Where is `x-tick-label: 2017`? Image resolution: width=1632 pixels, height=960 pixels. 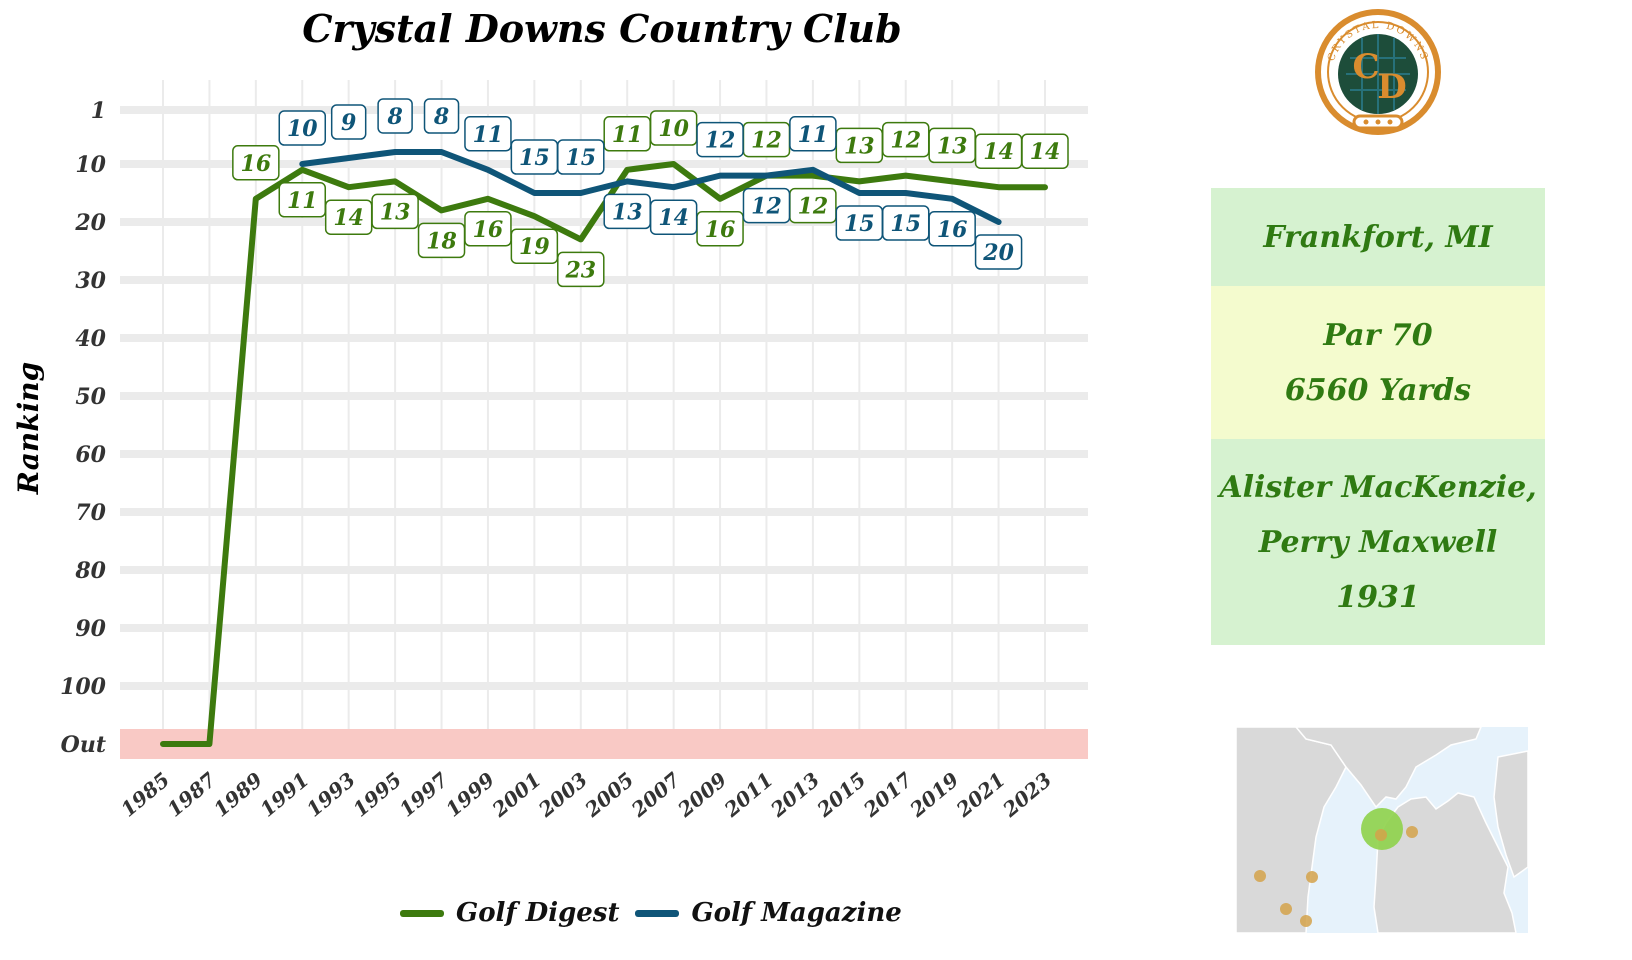 x-tick-label: 2017 is located at coordinates (887, 794).